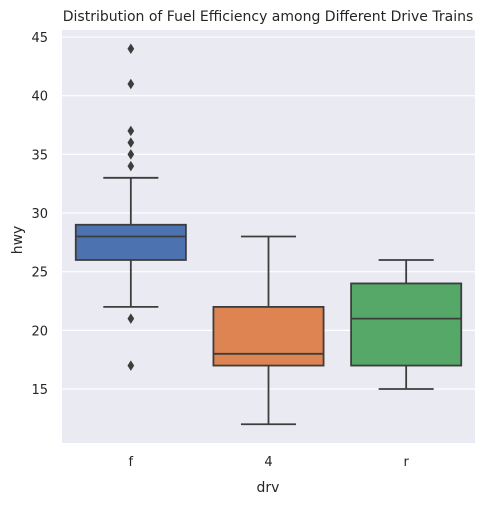 This screenshot has height=508, width=492. I want to click on y-tick-label: 40, so click(39, 97).